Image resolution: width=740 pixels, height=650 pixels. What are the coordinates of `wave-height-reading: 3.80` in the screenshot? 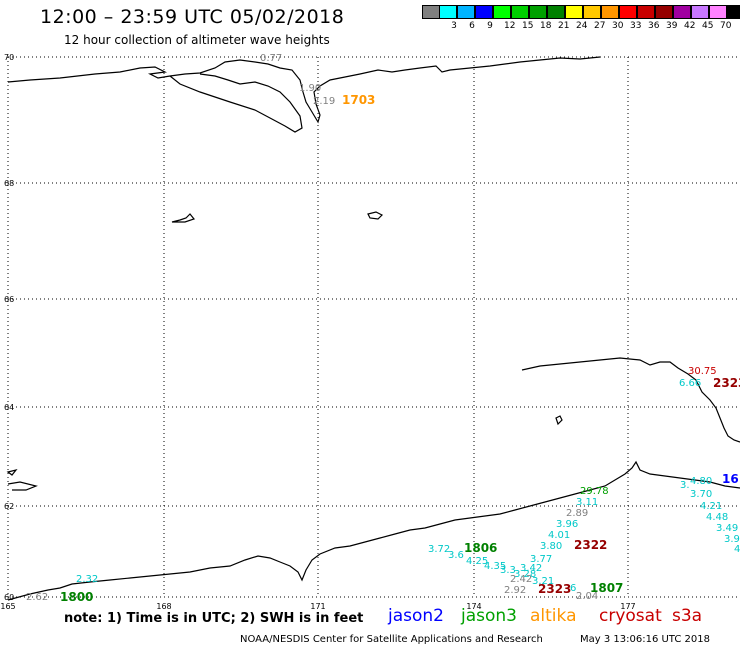 It's located at (551, 546).